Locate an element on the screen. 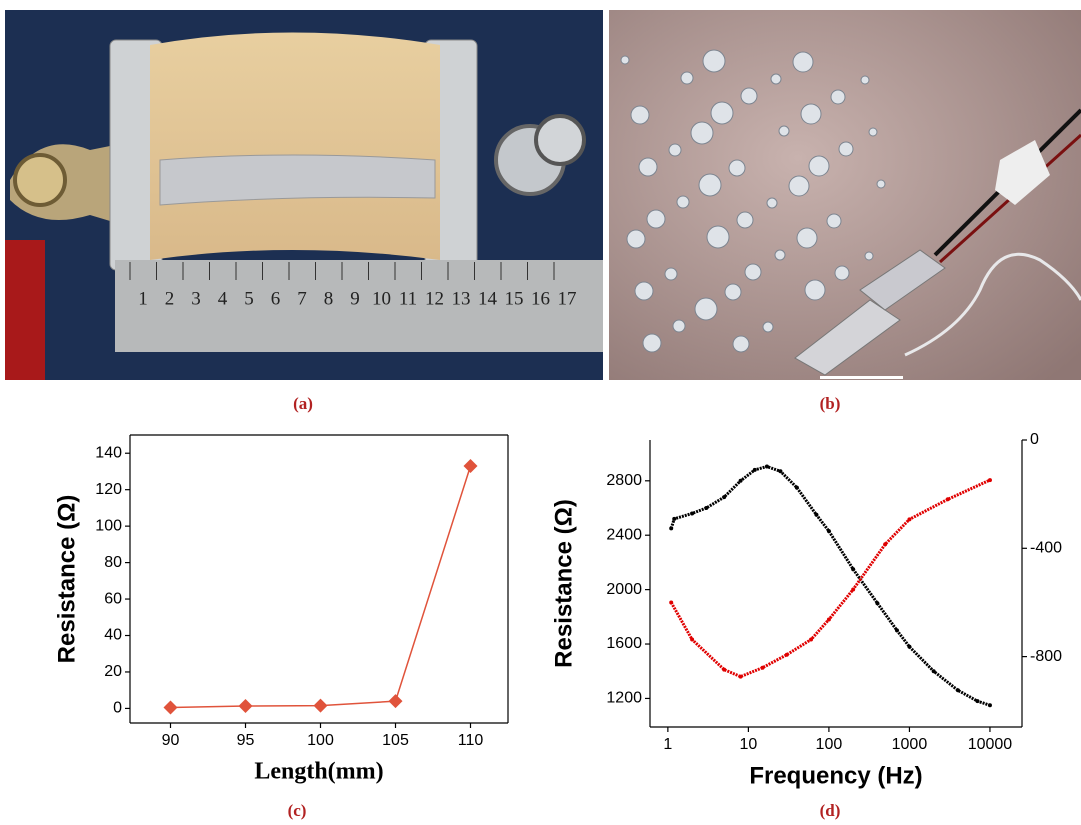  y-tick-label: 1600 is located at coordinates (624, 643).